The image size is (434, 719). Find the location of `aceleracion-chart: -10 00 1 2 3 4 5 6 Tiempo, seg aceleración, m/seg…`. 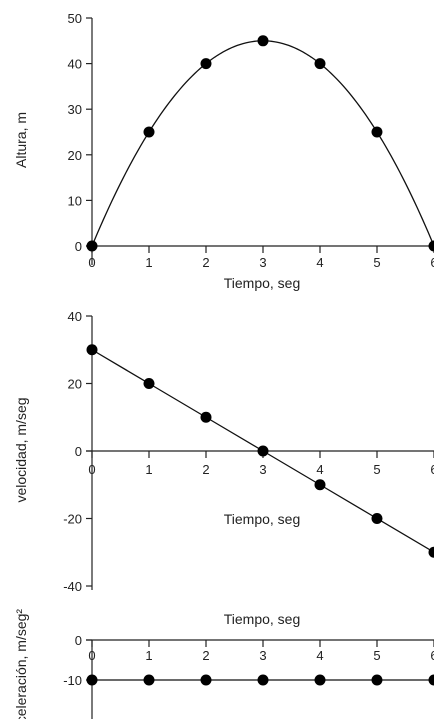

aceleracion-chart: -10 00 1 2 3 4 5 6 Tiempo, seg aceleración, m/seg… is located at coordinates (223, 664).